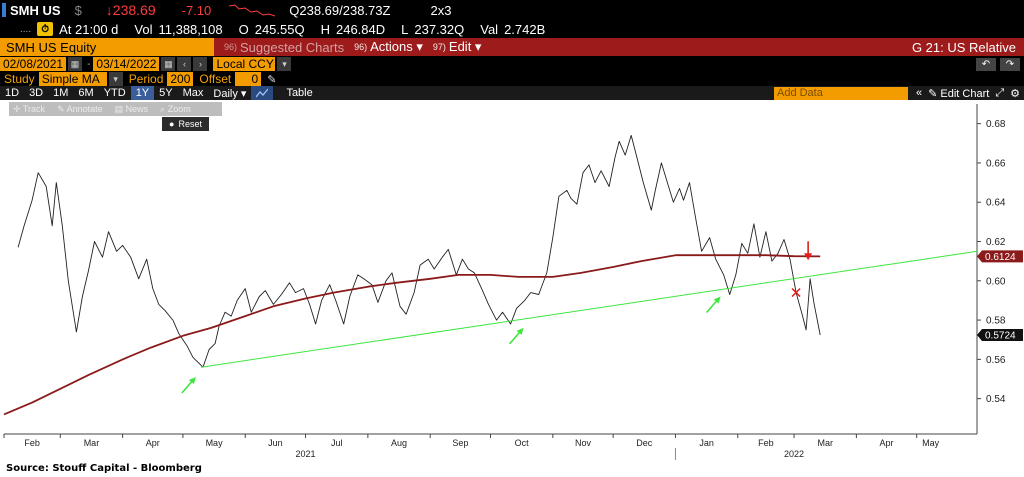  I want to click on bid-ask-size: 2x3, so click(441, 10).